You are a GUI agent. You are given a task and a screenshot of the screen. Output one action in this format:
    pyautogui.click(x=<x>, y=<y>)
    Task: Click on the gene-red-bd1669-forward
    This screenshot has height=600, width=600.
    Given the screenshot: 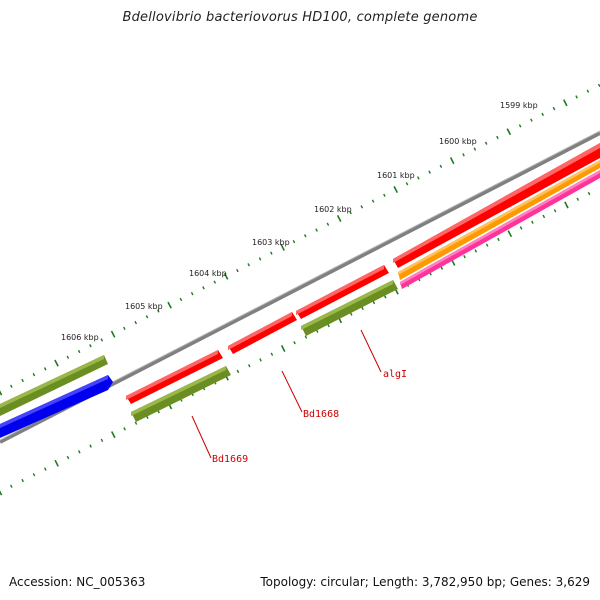 What is the action you would take?
    pyautogui.click(x=174, y=377)
    